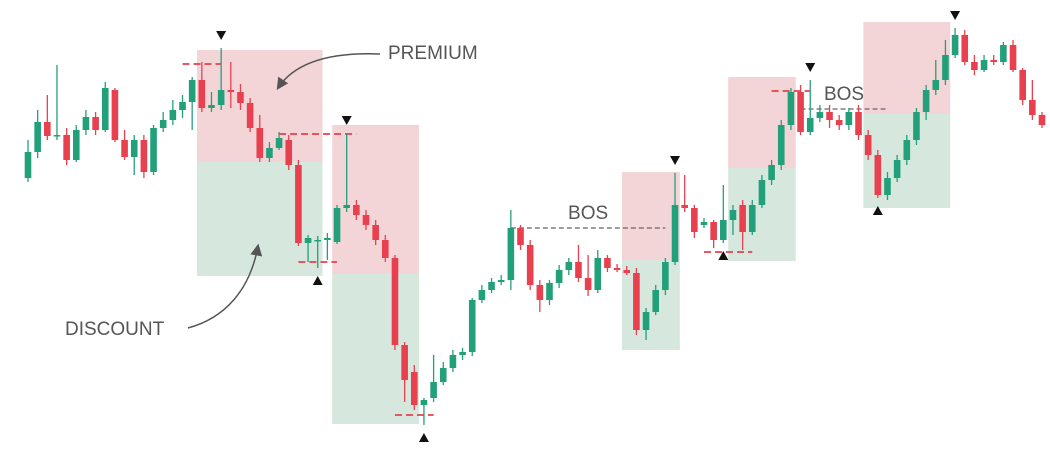 This screenshot has height=454, width=1050. What do you see at coordinates (225, 286) in the screenshot?
I see `discount-arrow` at bounding box center [225, 286].